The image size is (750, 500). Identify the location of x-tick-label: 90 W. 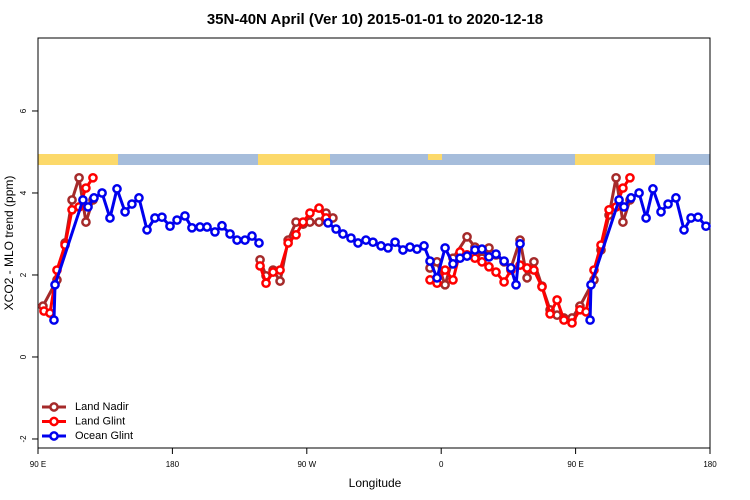
(306, 464).